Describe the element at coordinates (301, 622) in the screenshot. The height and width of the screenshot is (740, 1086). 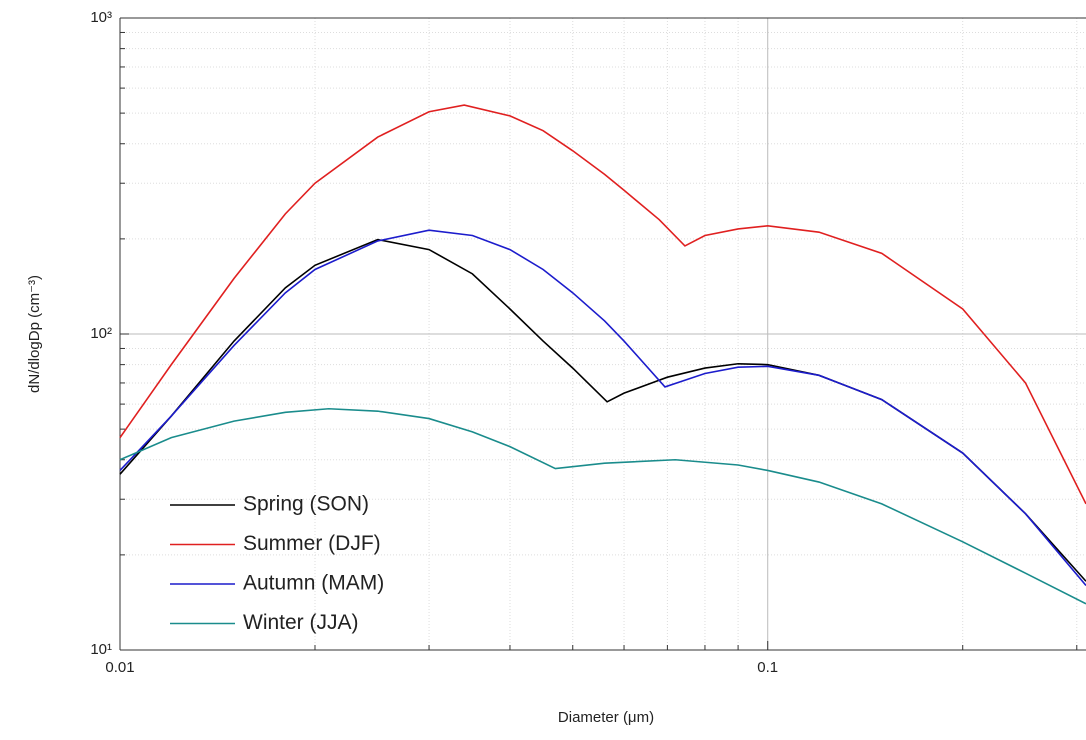
I see `legend-label: Winter (JJA)` at that location.